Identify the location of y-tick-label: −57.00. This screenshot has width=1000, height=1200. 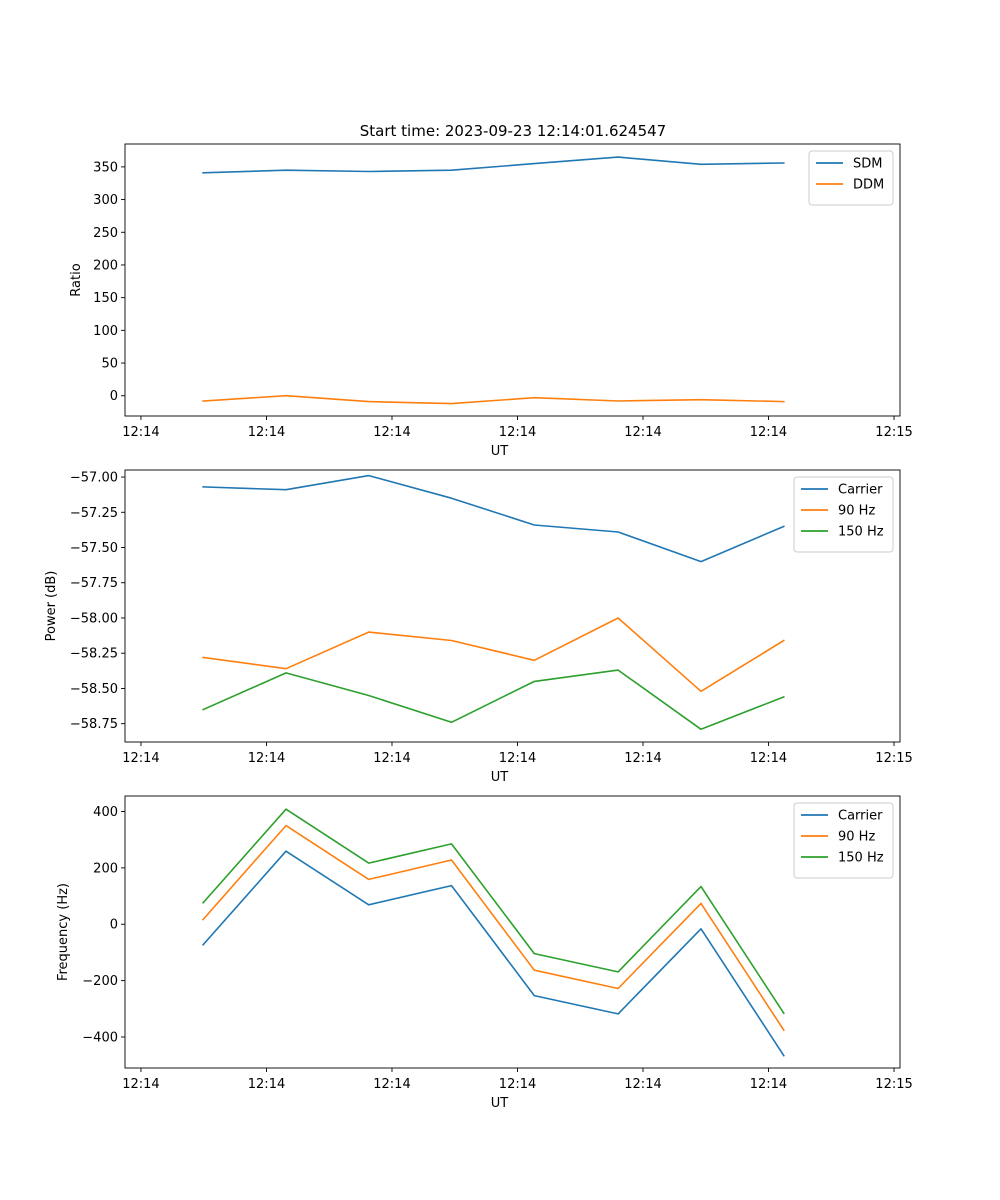
(94, 478).